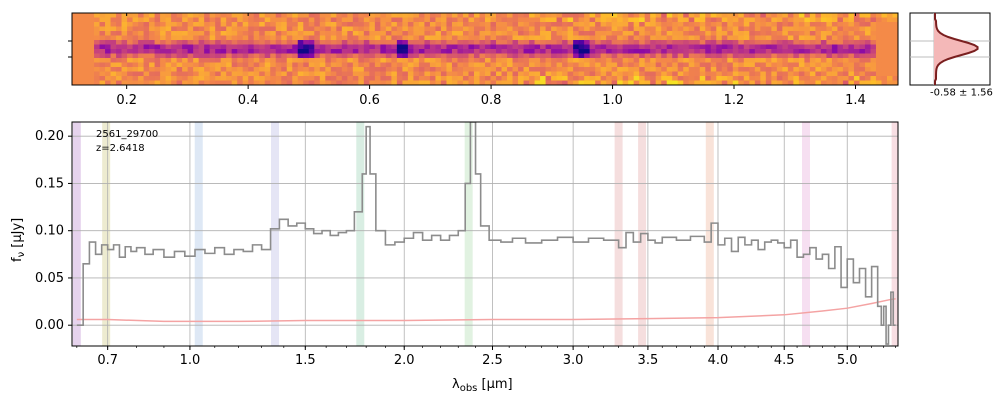 This screenshot has width=1000, height=404. I want to click on x-tick-label: 1.0, so click(190, 360).